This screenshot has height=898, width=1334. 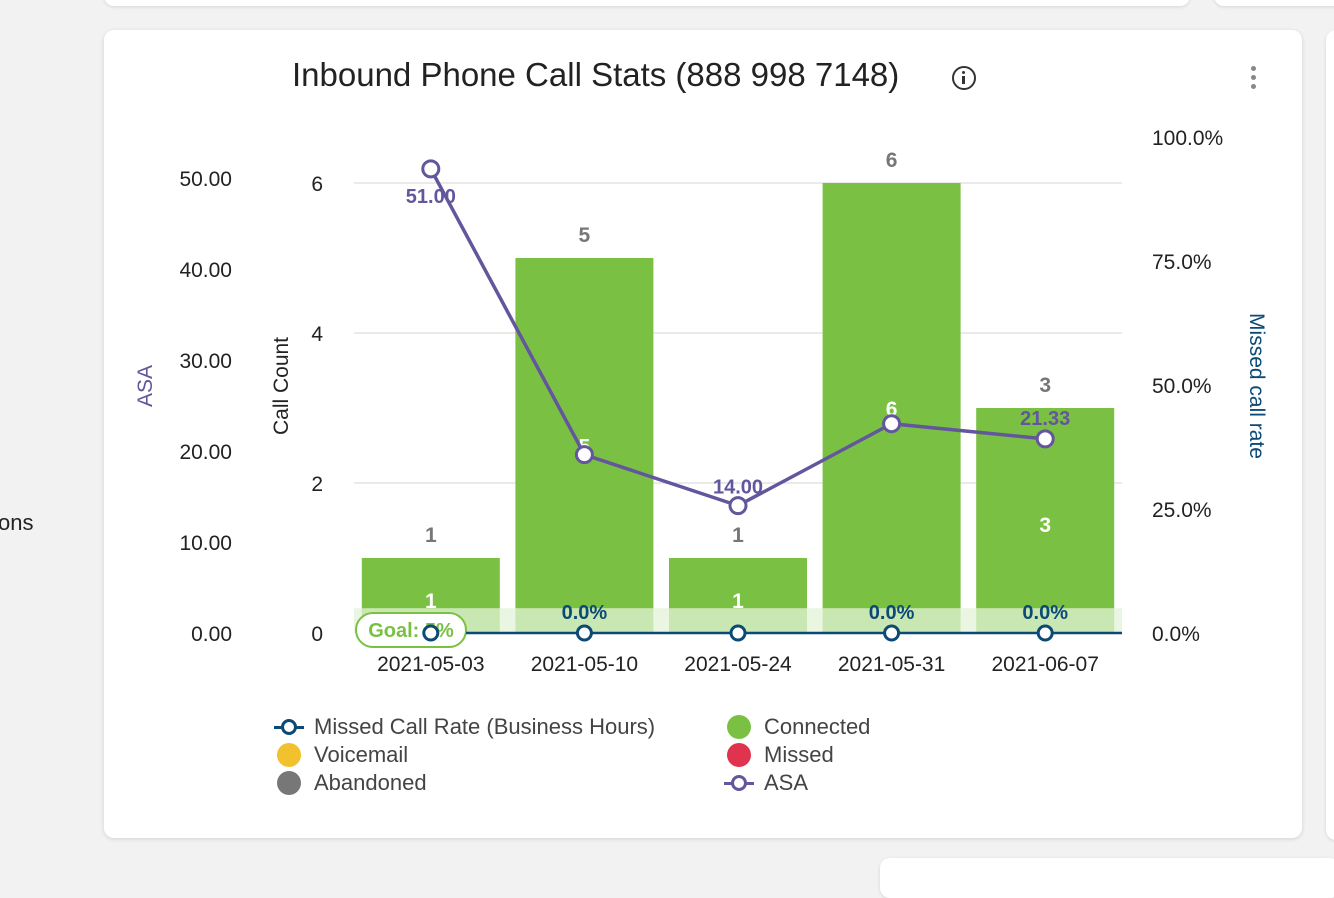 I want to click on top-card-right, so click(x=1274, y=3).